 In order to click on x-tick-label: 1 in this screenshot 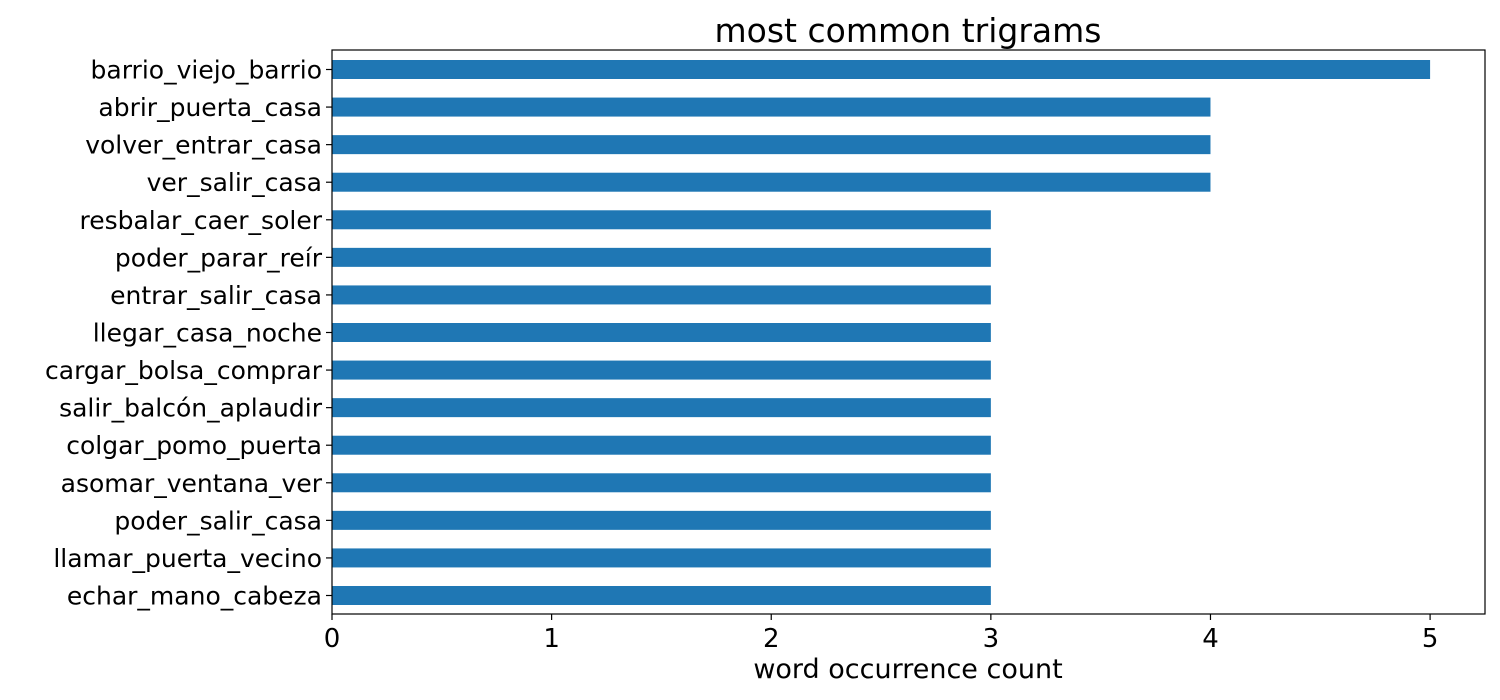, I will do `click(551, 639)`.